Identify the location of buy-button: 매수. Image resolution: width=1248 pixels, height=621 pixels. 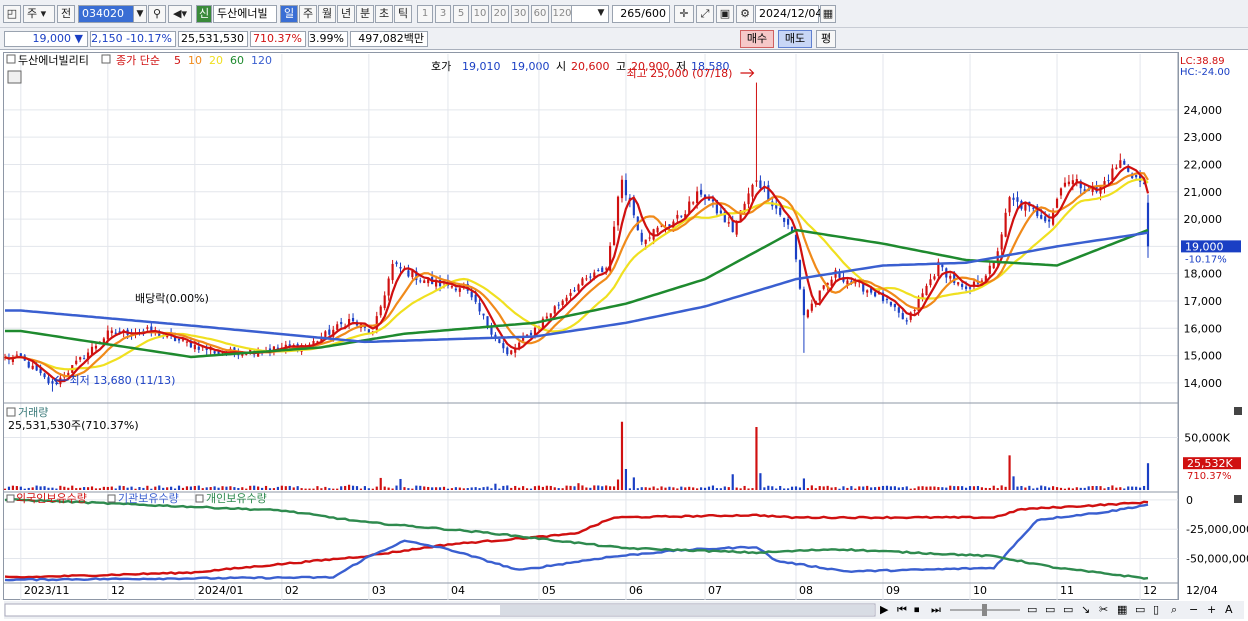
(757, 39).